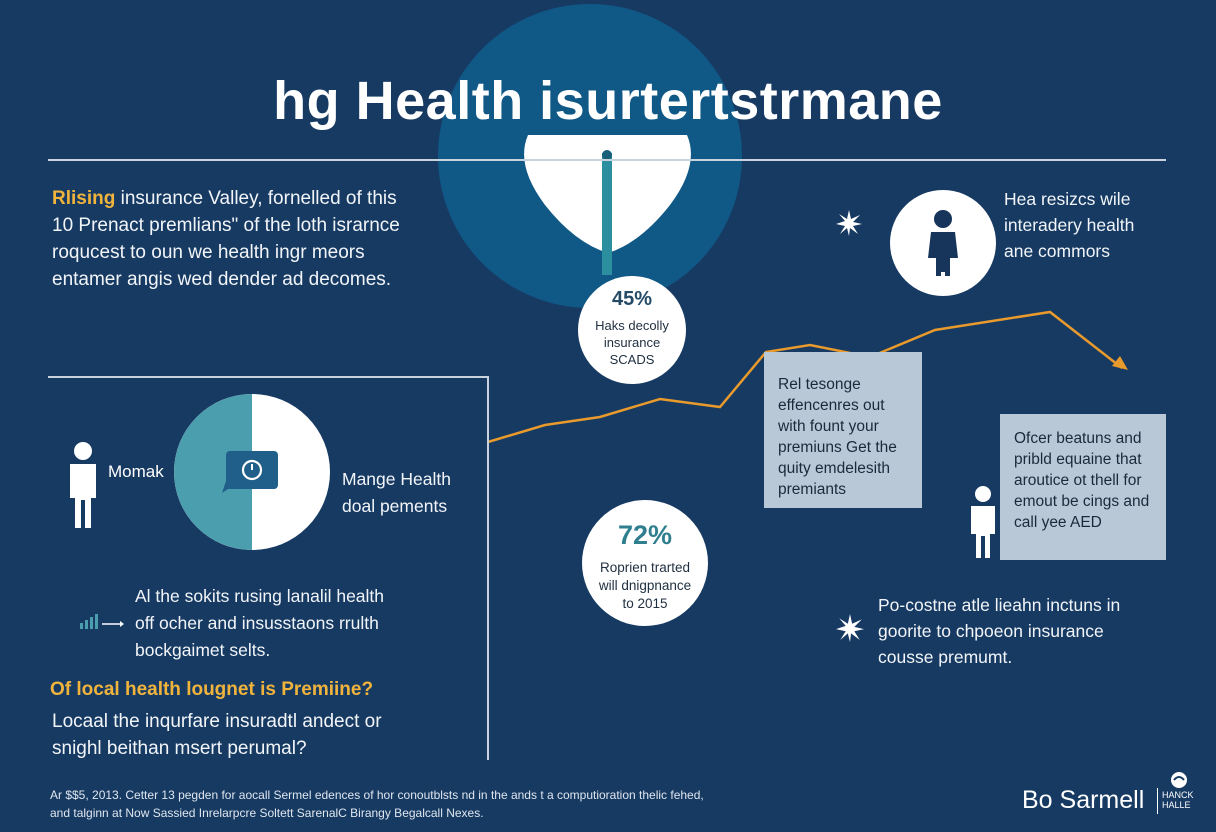 Image resolution: width=1216 pixels, height=832 pixels. What do you see at coordinates (632, 299) in the screenshot?
I see `stat-45-value: 45%` at bounding box center [632, 299].